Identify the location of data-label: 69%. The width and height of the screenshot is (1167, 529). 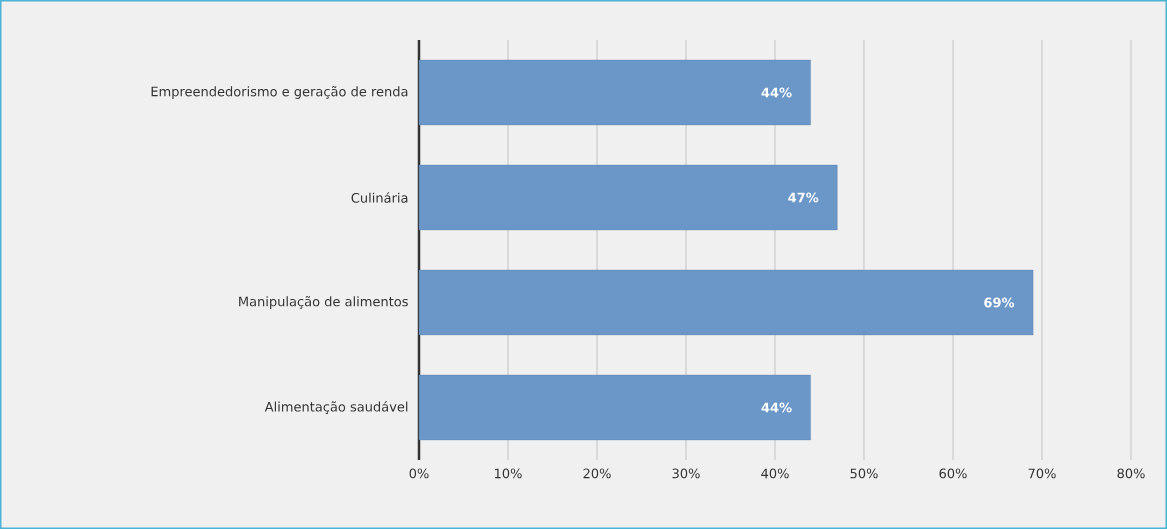
(999, 302).